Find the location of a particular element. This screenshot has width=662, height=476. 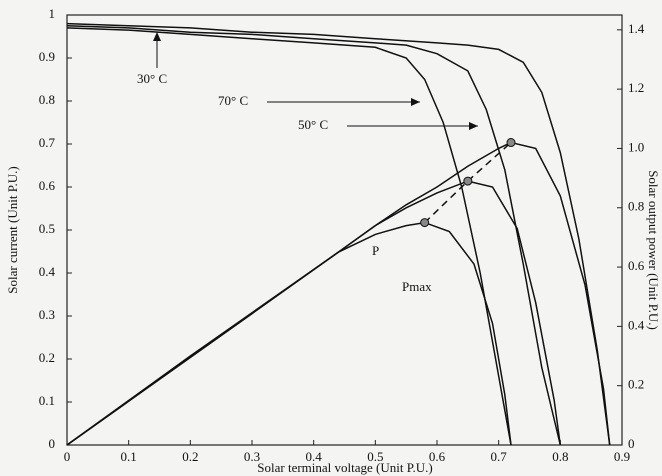

y2-tick-label: 1.4 is located at coordinates (636, 28).